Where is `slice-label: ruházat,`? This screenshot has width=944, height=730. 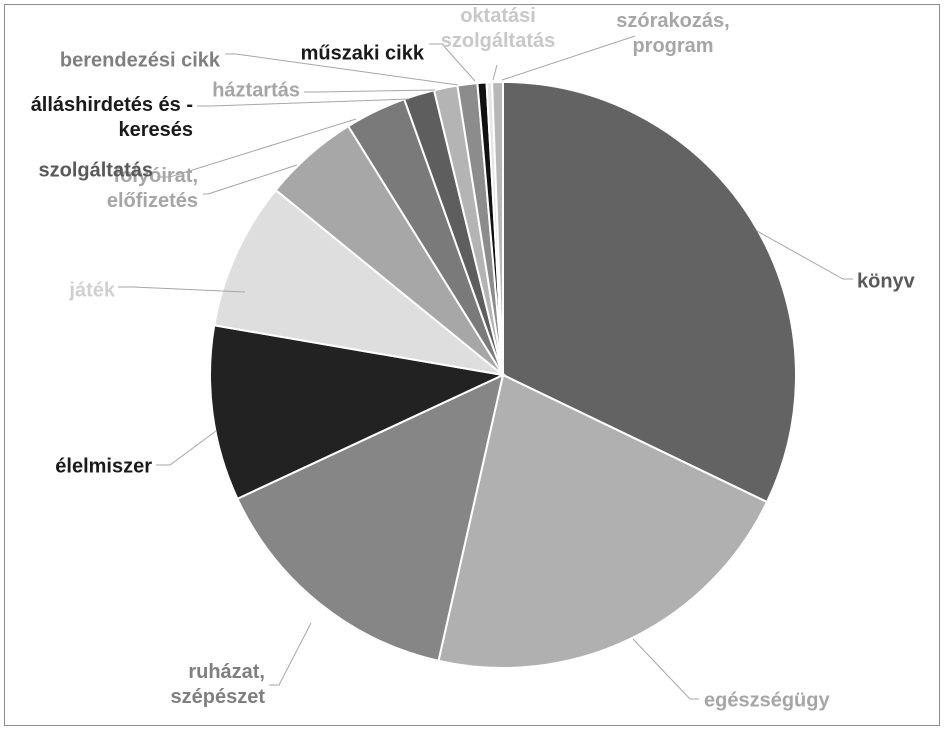 slice-label: ruházat, is located at coordinates (226, 672).